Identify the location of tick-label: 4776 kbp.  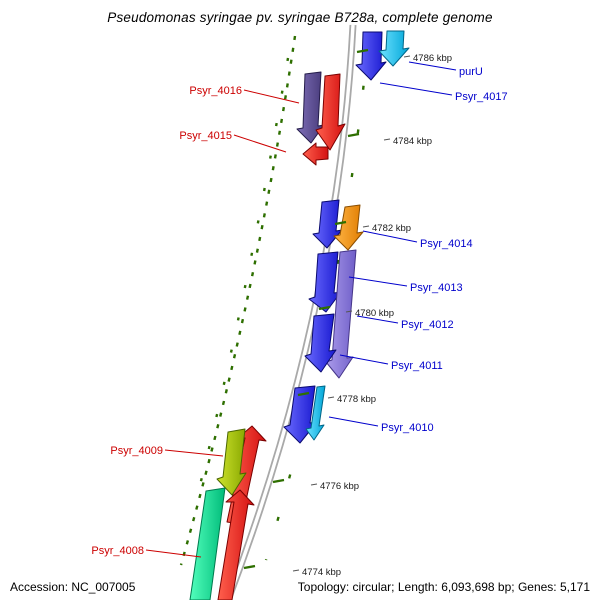
(339, 486).